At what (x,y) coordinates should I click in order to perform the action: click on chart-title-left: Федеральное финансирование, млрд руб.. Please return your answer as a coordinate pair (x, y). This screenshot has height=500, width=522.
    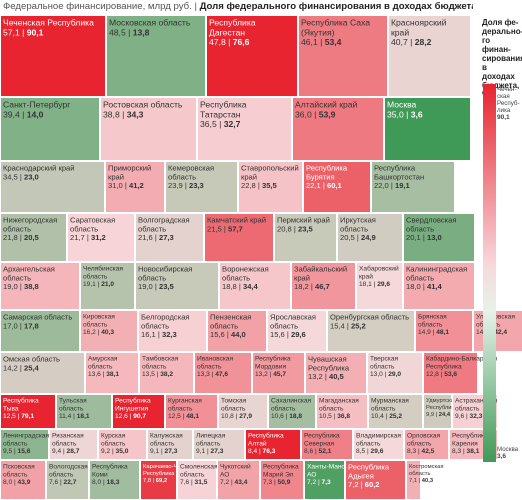
    Looking at the image, I should click on (97, 6).